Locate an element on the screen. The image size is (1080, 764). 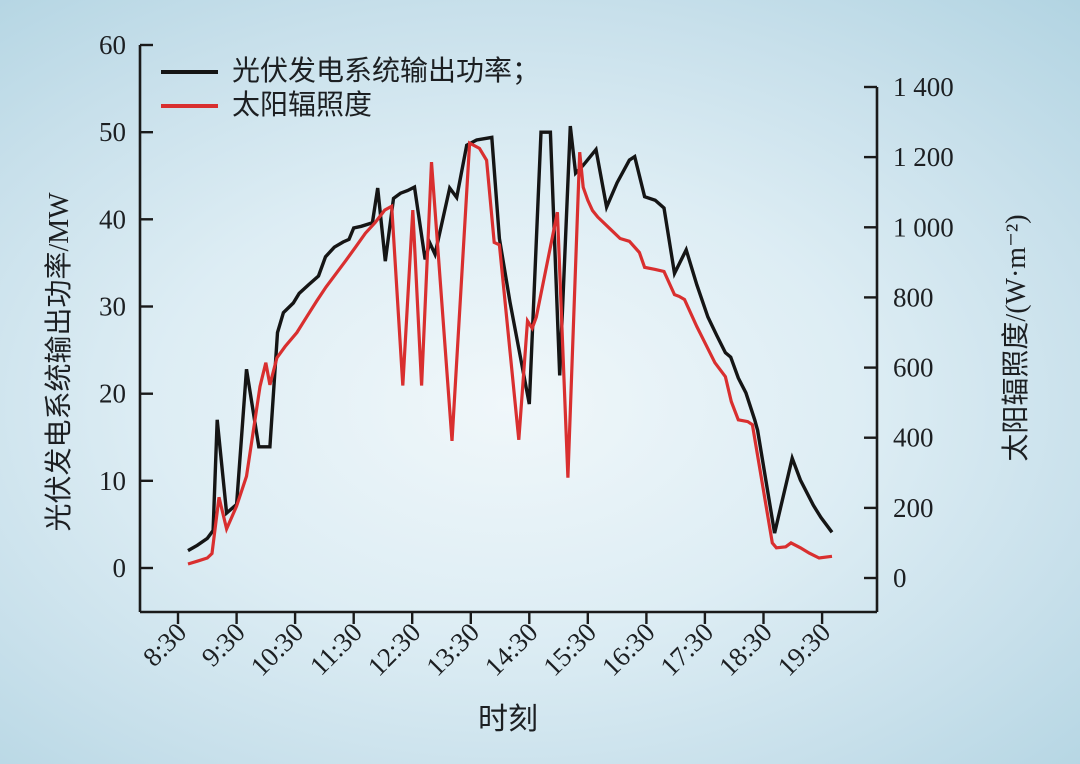
right-axis-title: 太阳辐照度/(W·m⁻²) is located at coordinates (1016, 338).